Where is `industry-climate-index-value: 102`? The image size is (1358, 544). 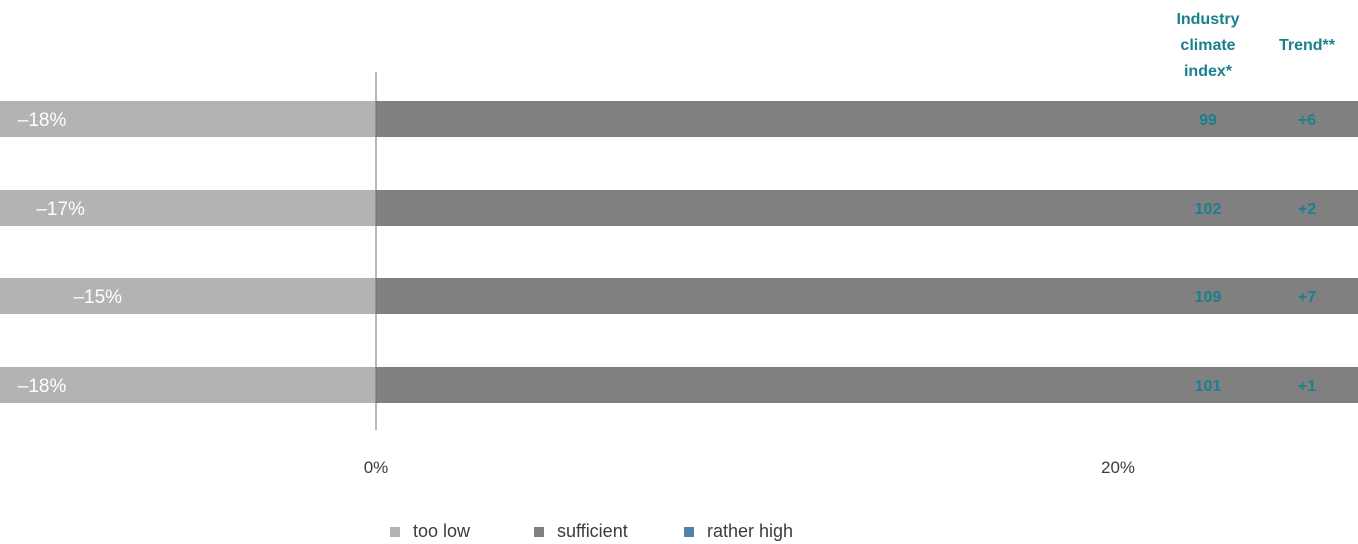 industry-climate-index-value: 102 is located at coordinates (1208, 209).